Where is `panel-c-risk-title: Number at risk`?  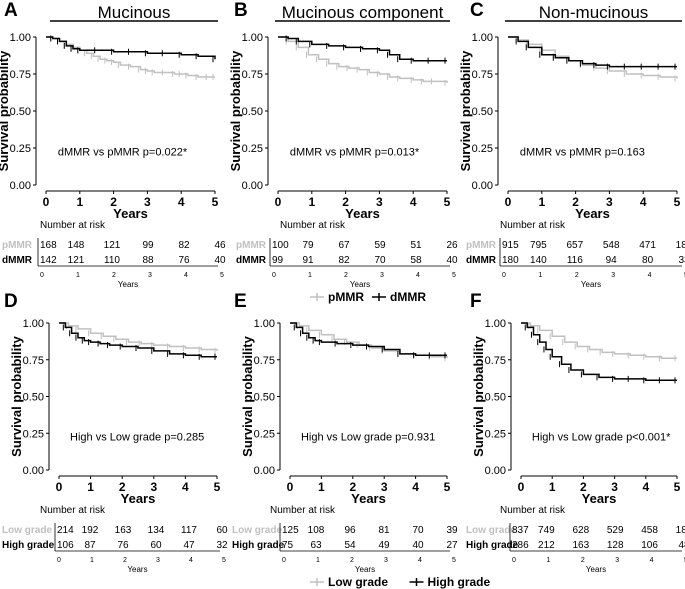
panel-c-risk-title: Number at risk is located at coordinates (533, 225).